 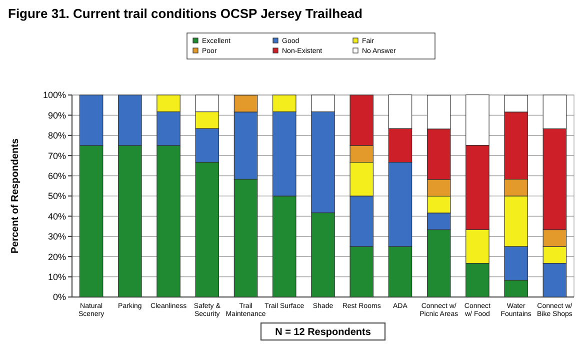 What do you see at coordinates (57, 277) in the screenshot?
I see `y-tick-label: 10%` at bounding box center [57, 277].